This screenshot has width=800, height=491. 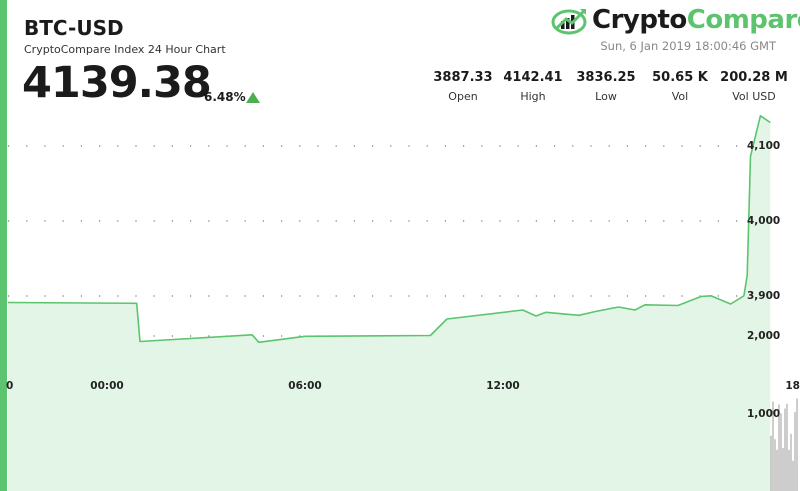 What do you see at coordinates (225, 97) in the screenshot?
I see `price-change: 6.48%` at bounding box center [225, 97].